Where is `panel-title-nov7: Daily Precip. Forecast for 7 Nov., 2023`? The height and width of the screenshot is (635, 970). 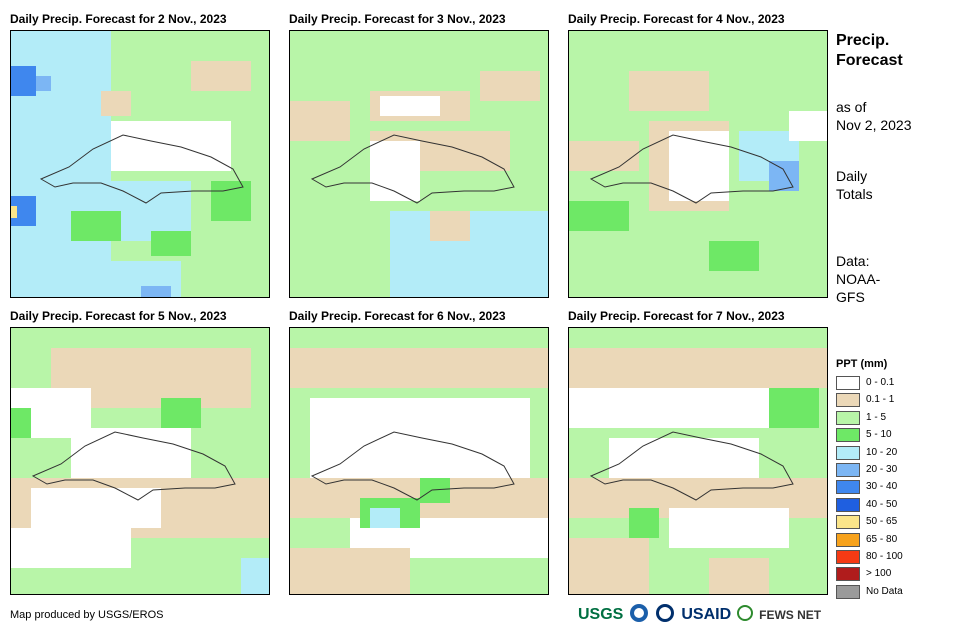 panel-title-nov7: Daily Precip. Forecast for 7 Nov., 2023 is located at coordinates (676, 316).